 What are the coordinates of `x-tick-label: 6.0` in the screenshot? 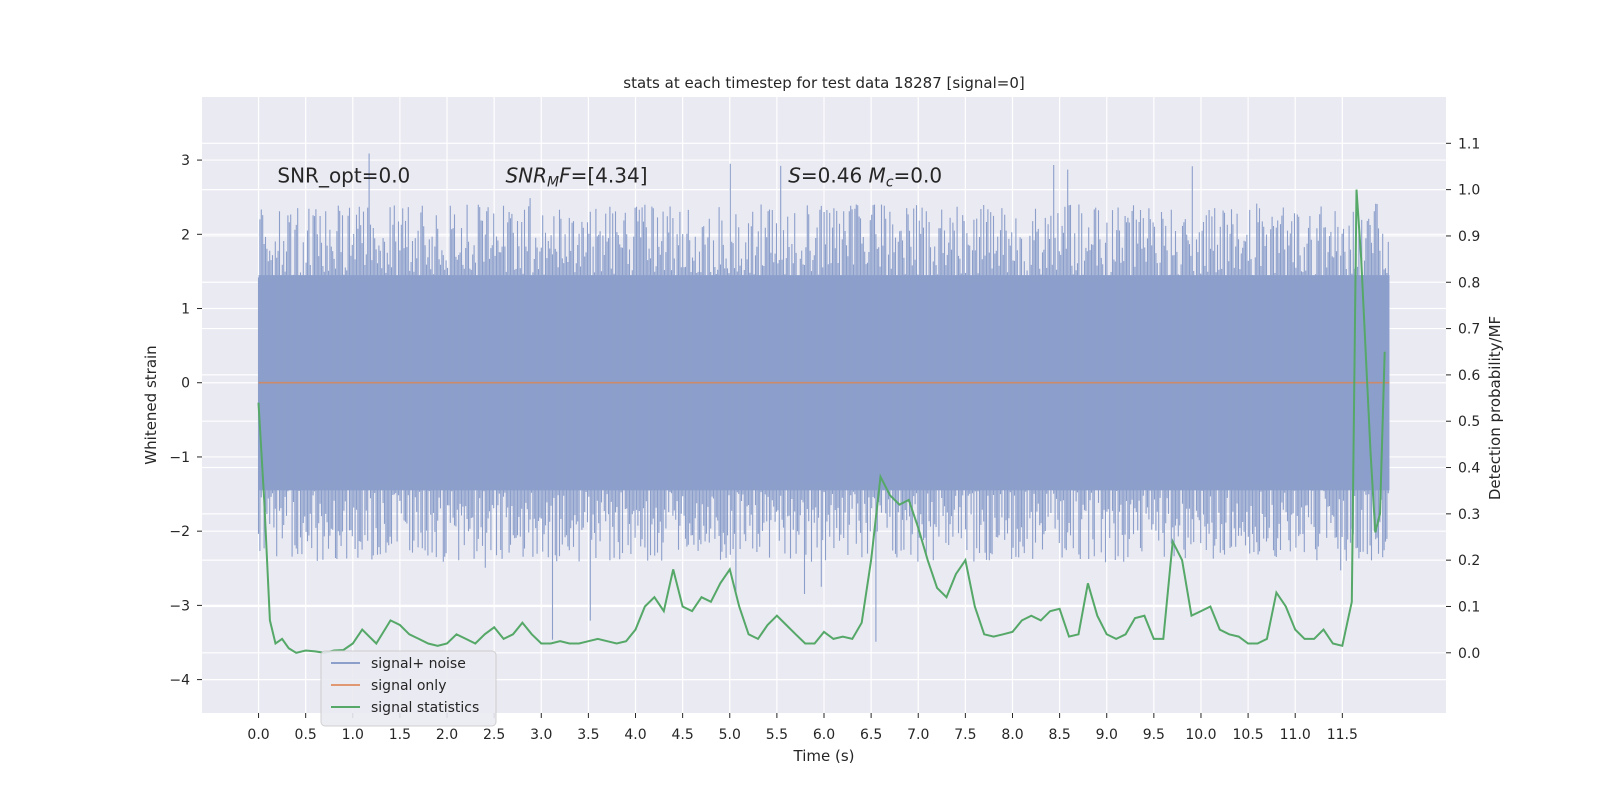 It's located at (824, 735).